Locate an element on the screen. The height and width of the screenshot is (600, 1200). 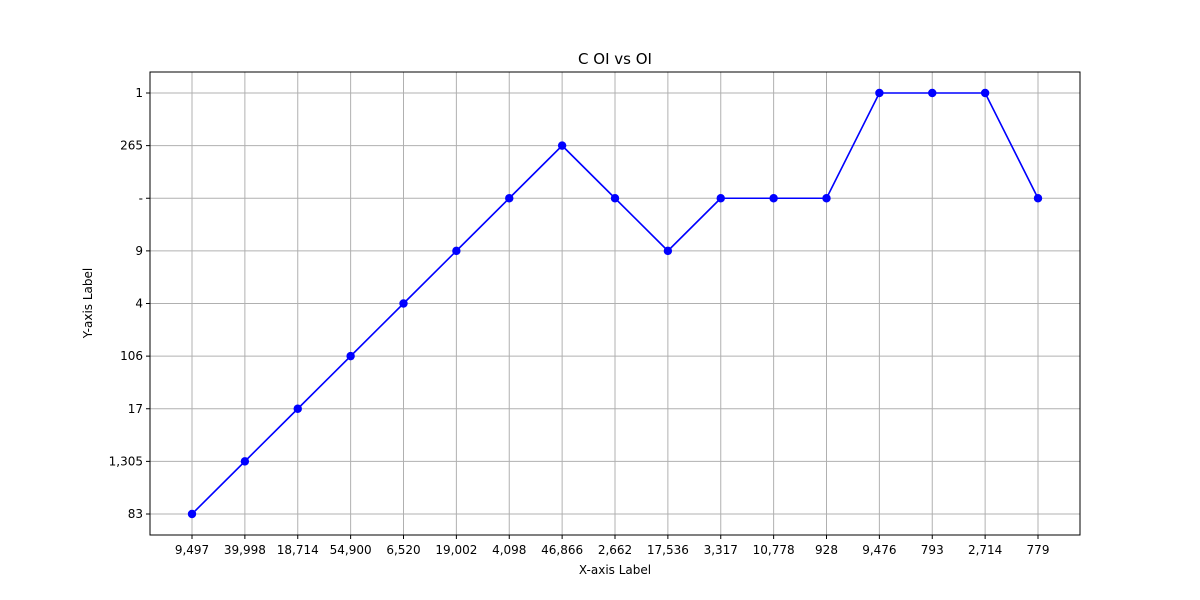
y-tick-label: 265 is located at coordinates (131, 146).